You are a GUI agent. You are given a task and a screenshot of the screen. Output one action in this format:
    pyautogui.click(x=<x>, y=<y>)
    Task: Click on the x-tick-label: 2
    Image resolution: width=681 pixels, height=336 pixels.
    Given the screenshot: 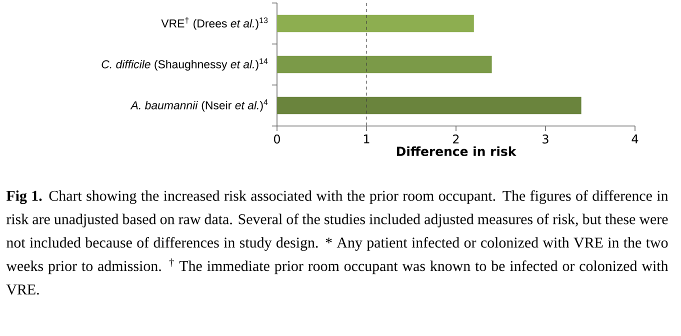 What is the action you would take?
    pyautogui.click(x=456, y=139)
    